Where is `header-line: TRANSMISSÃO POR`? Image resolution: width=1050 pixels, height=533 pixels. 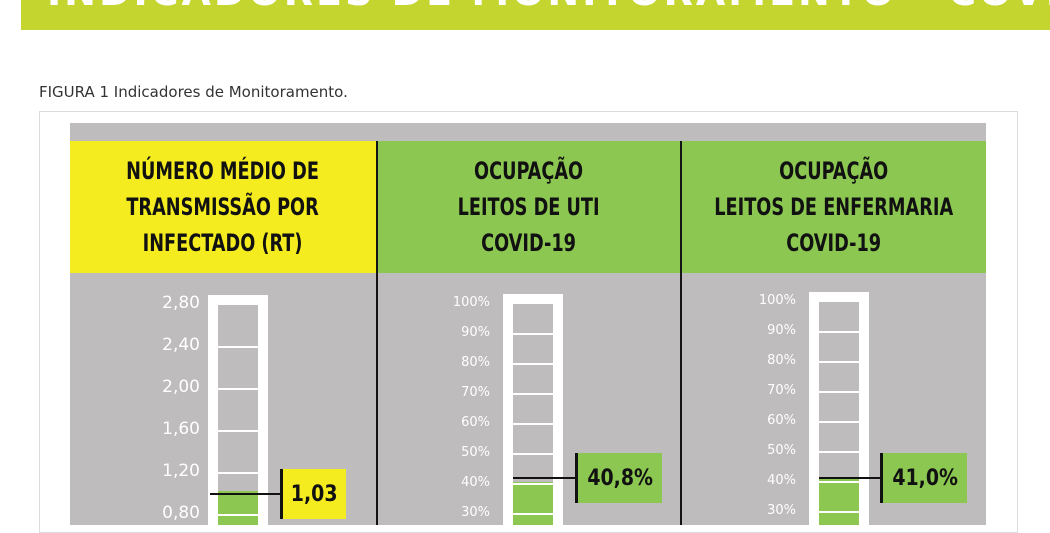 header-line: TRANSMISSÃO POR is located at coordinates (223, 207).